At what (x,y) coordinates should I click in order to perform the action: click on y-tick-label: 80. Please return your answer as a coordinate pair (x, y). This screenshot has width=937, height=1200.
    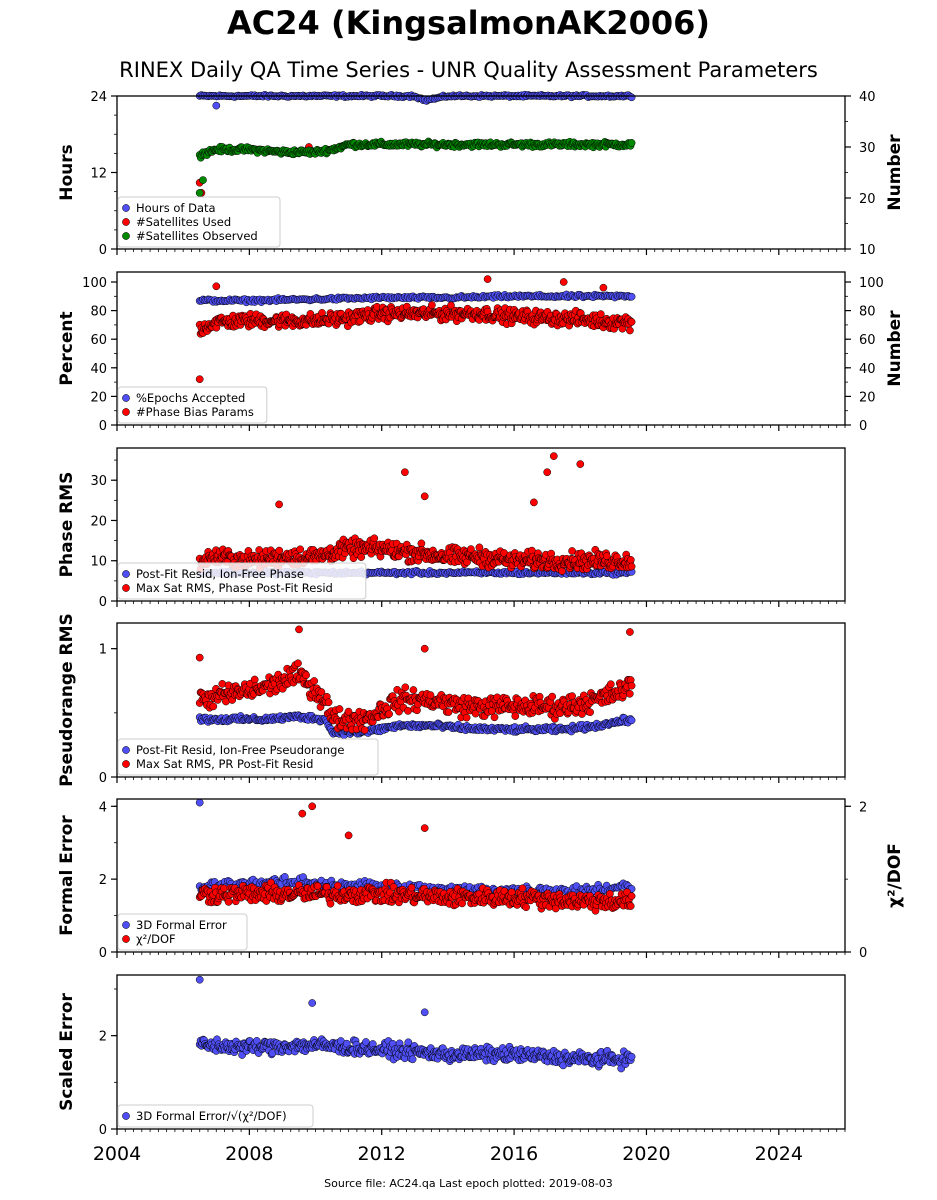
    Looking at the image, I should click on (98, 312).